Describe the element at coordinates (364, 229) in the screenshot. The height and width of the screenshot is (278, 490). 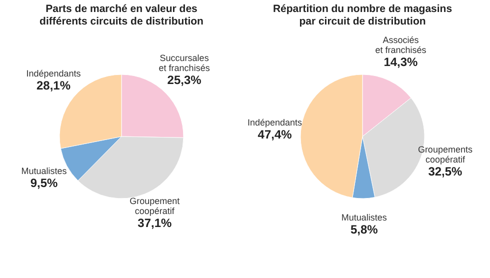
I see `data-label: 5,8%` at that location.